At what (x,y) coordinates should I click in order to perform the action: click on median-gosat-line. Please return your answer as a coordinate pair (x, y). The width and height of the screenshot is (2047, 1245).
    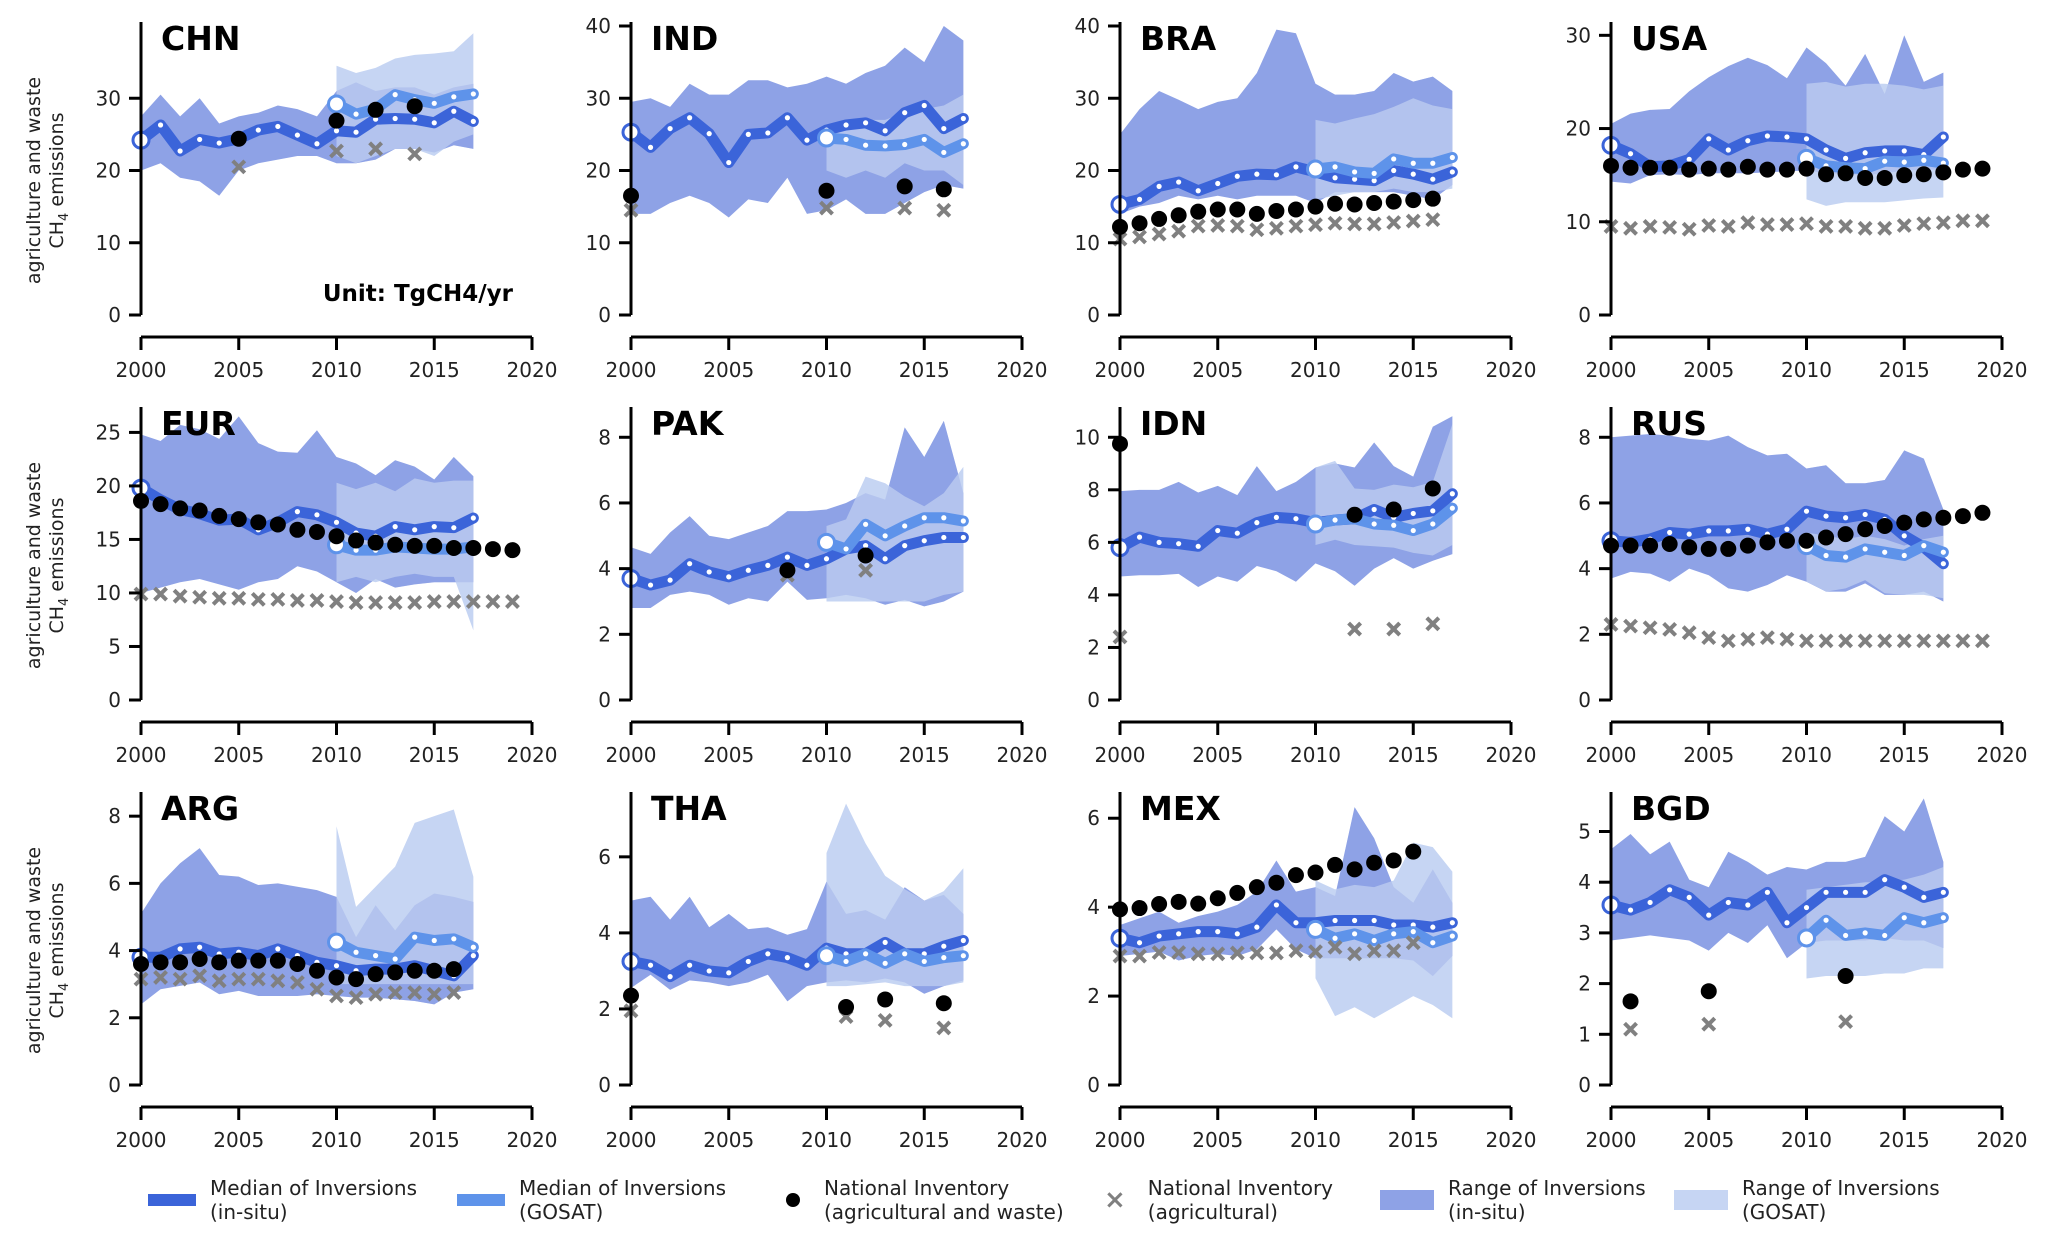
    Looking at the image, I should click on (895, 958).